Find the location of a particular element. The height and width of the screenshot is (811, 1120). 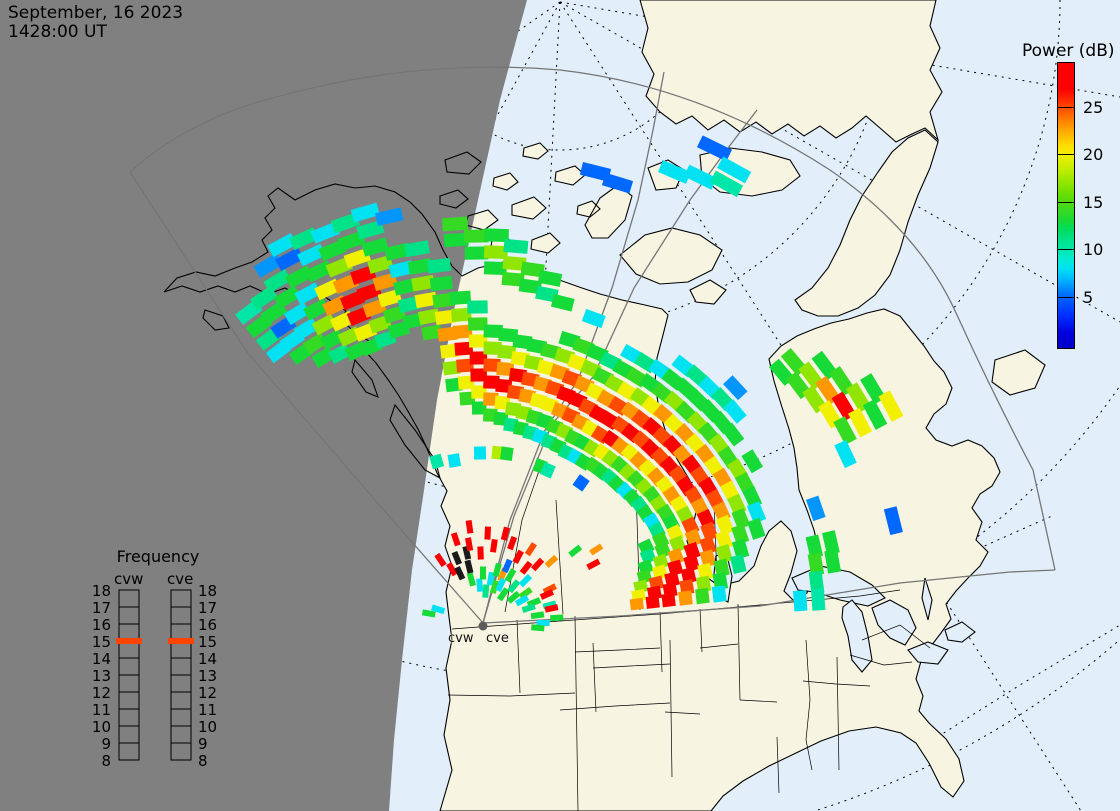

frequency-scale-value: 12 is located at coordinates (208, 693).